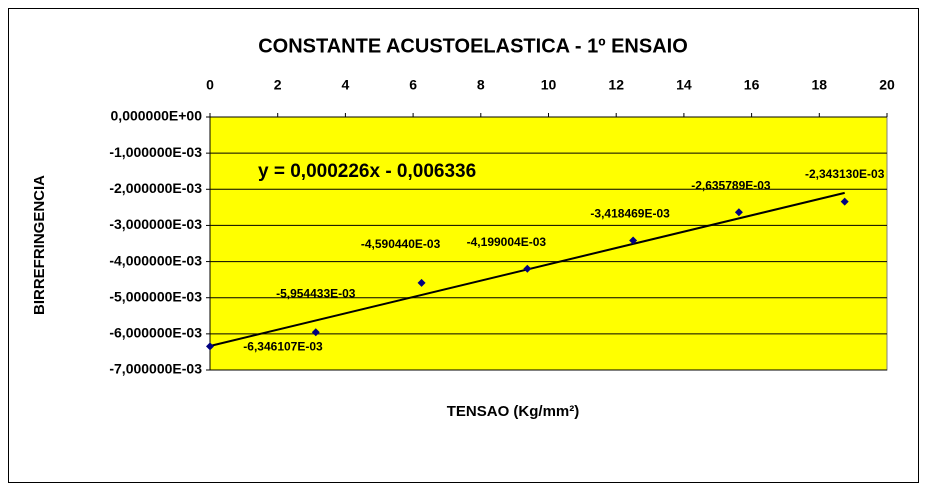 The image size is (927, 492). Describe the element at coordinates (39, 245) in the screenshot. I see `y-axis-title: BIRREFRINGENCIA` at that location.